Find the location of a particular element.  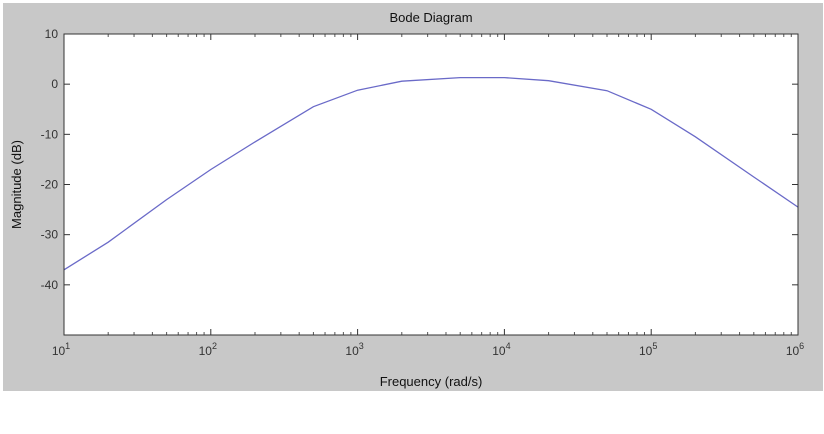

chart-title: Bode Diagram is located at coordinates (430, 17).